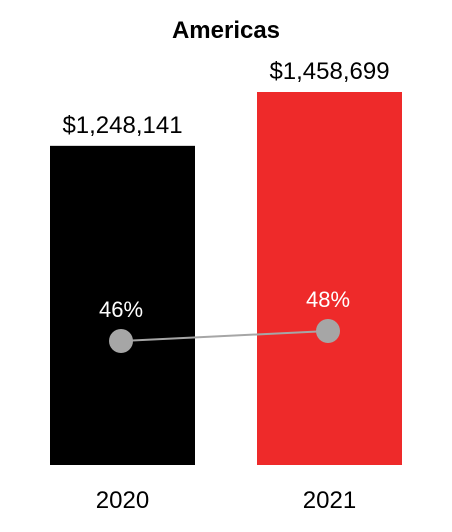  What do you see at coordinates (122, 125) in the screenshot?
I see `value-label-2020: $1,248,141` at bounding box center [122, 125].